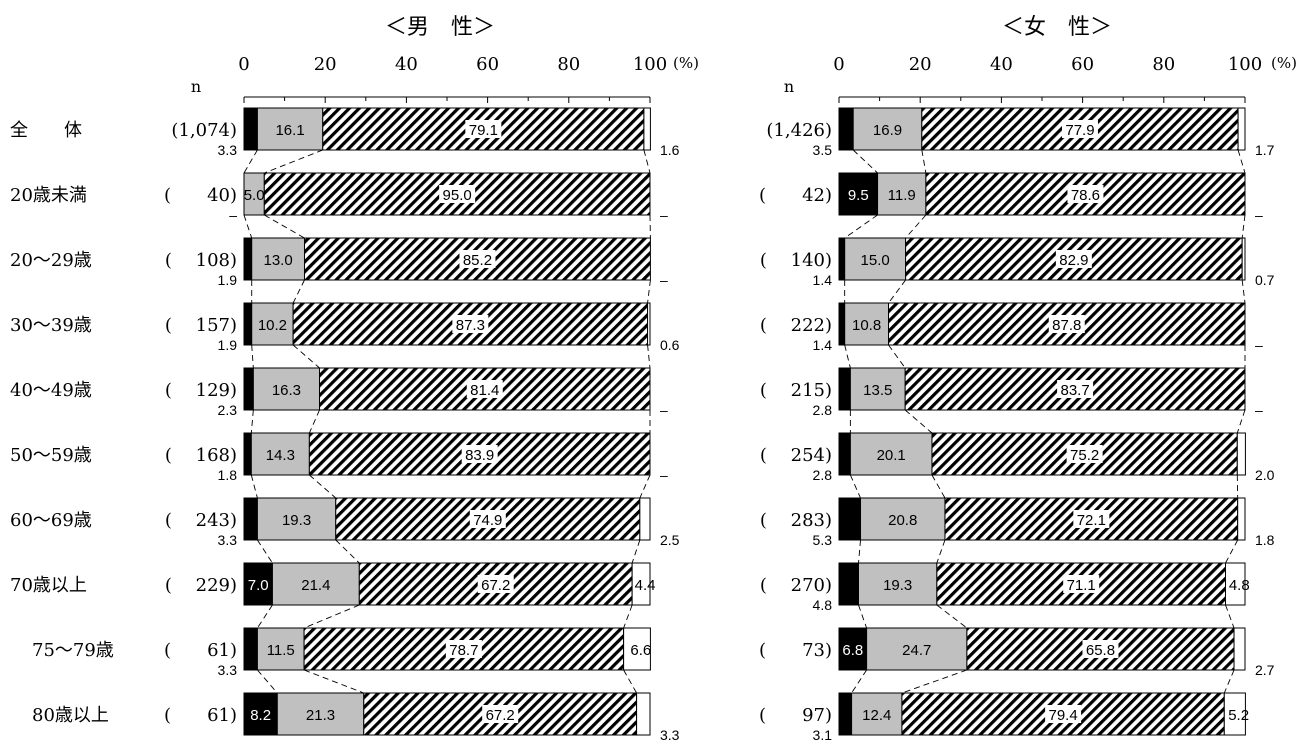 This screenshot has height=740, width=1301. Describe the element at coordinates (650, 64) in the screenshot. I see `x-tick-label: 100` at that location.